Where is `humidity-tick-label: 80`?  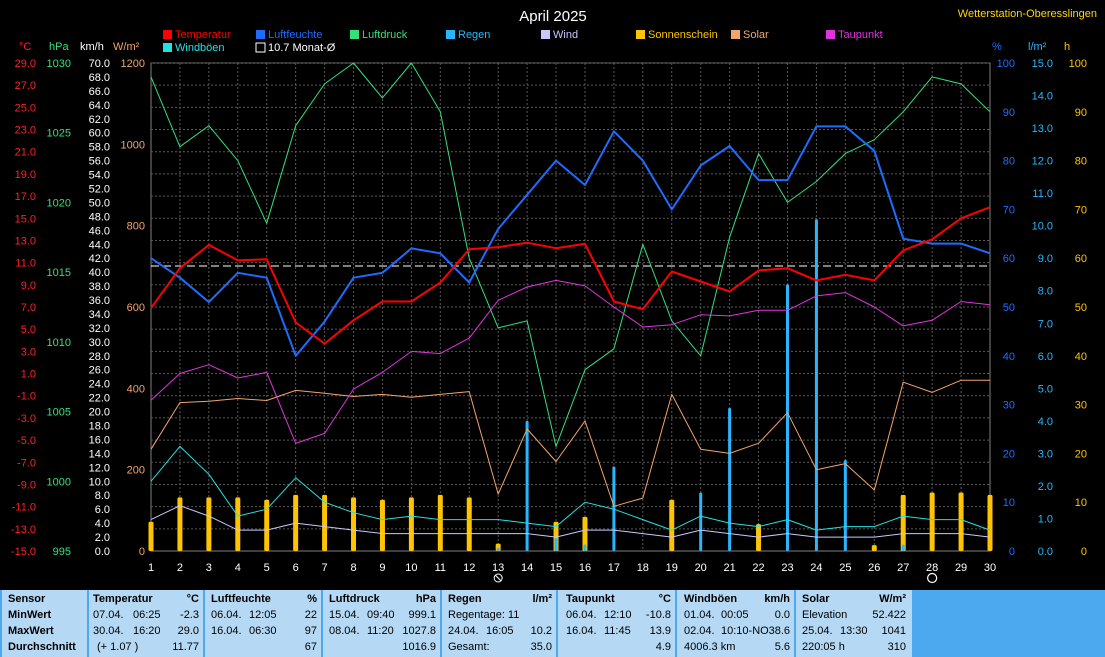 humidity-tick-label: 80 is located at coordinates (1009, 162).